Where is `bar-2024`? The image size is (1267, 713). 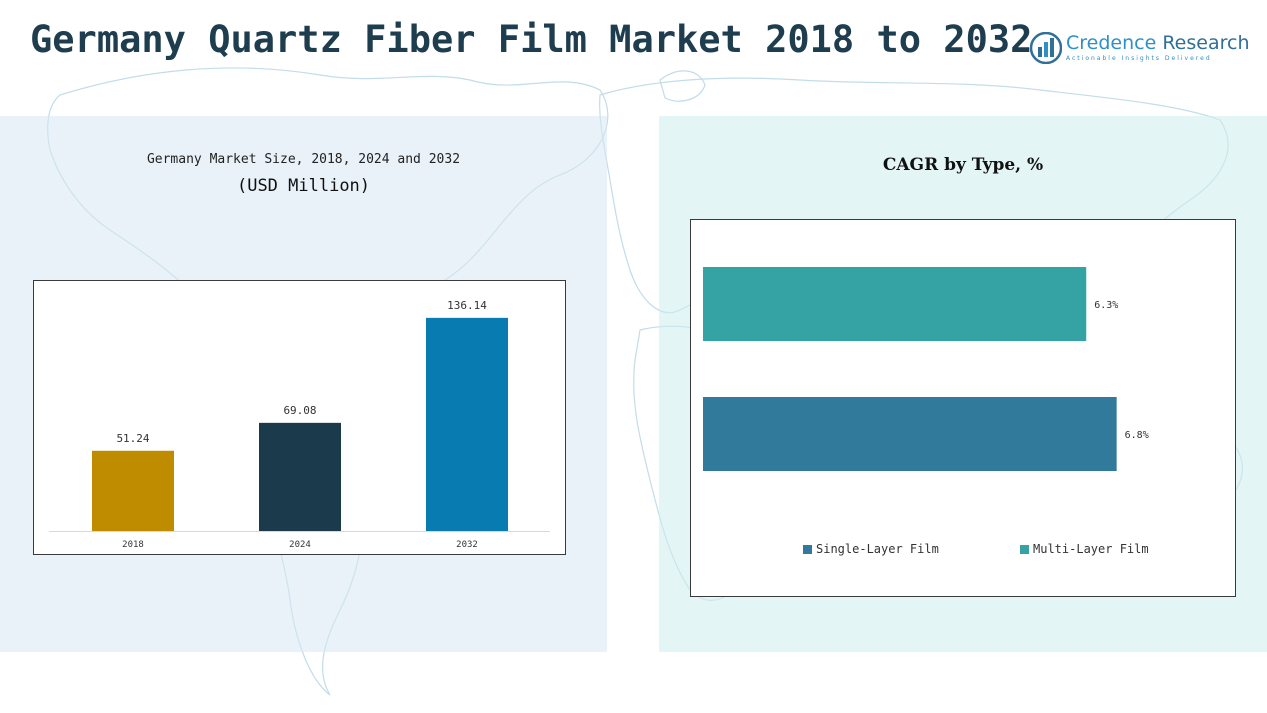
bar-2024 is located at coordinates (300, 476).